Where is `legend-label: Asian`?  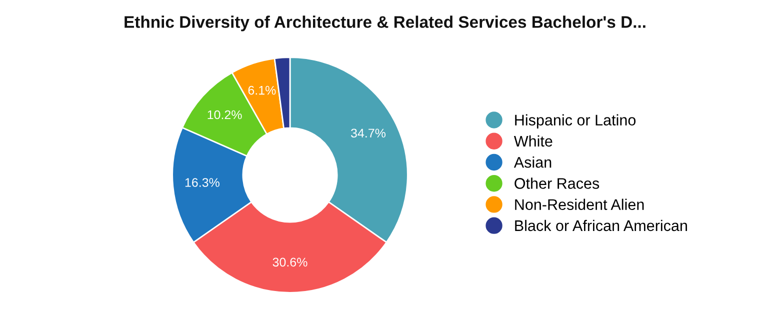 legend-label: Asian is located at coordinates (533, 162).